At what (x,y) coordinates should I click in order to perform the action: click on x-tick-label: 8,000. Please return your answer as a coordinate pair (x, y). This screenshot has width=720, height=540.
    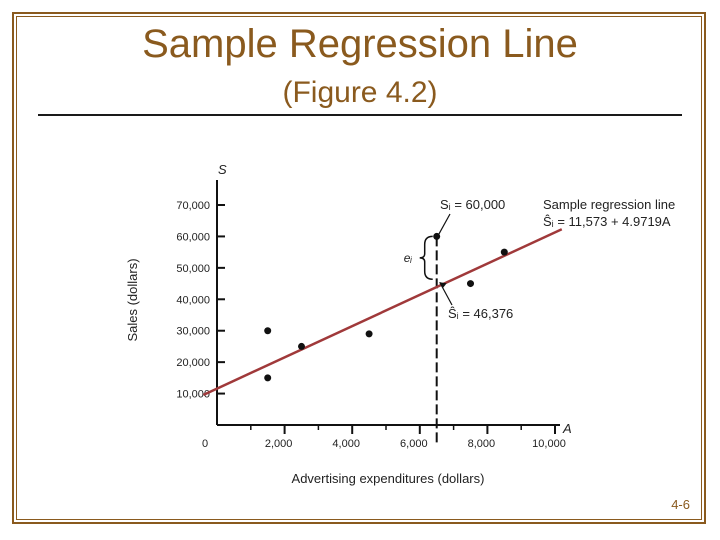
    Looking at the image, I should click on (482, 444).